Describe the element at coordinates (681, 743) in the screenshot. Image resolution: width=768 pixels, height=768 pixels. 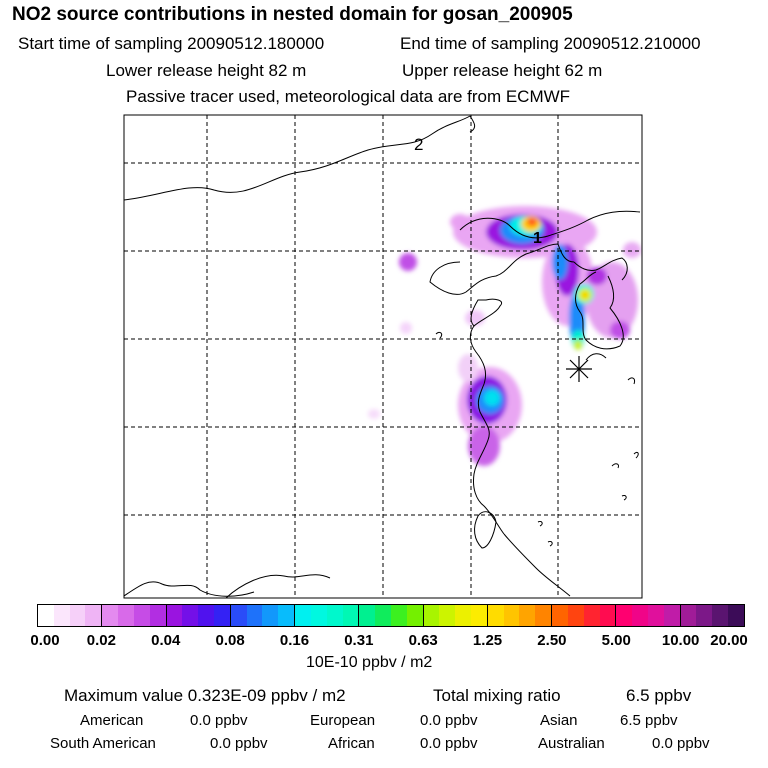
I see `region-value-australian: 0.0 ppbv` at that location.